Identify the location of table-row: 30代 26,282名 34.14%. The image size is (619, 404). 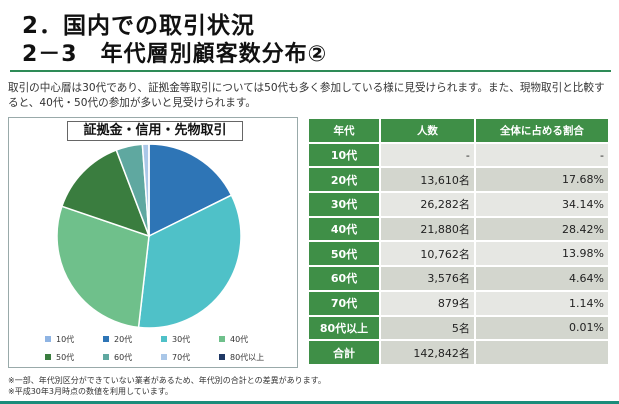
(459, 204).